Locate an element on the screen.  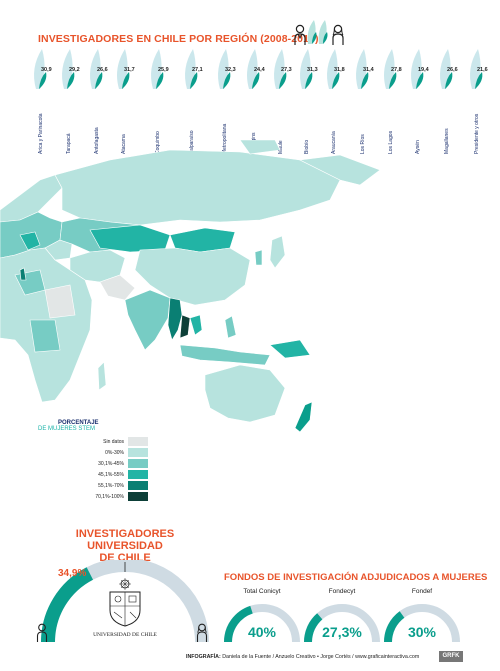
credits-label: INFOGRAFÍA: is located at coordinates (203, 657).